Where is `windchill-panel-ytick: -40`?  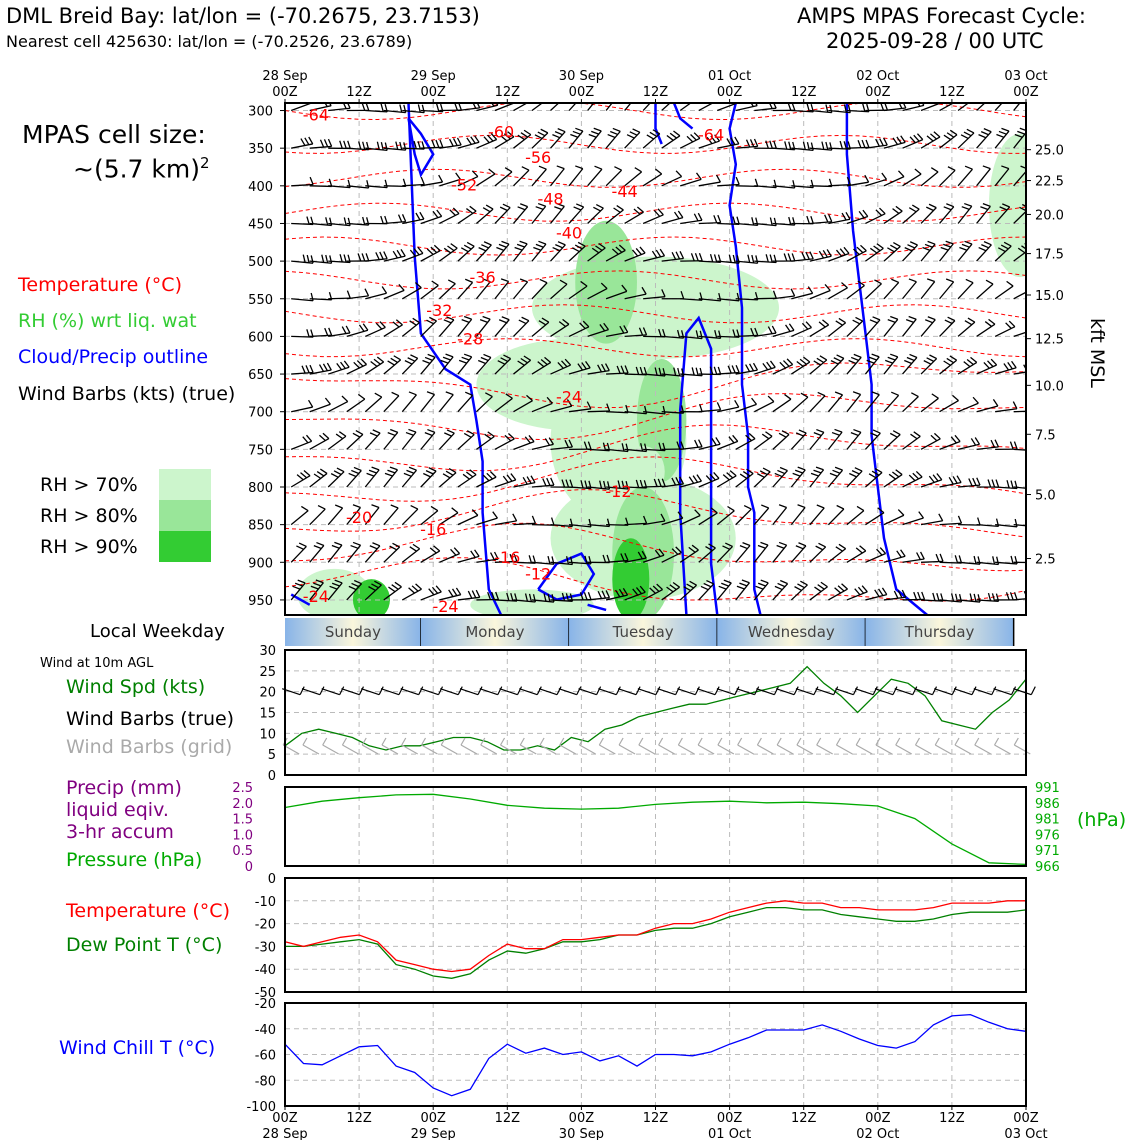
windchill-panel-ytick: -40 is located at coordinates (265, 1030).